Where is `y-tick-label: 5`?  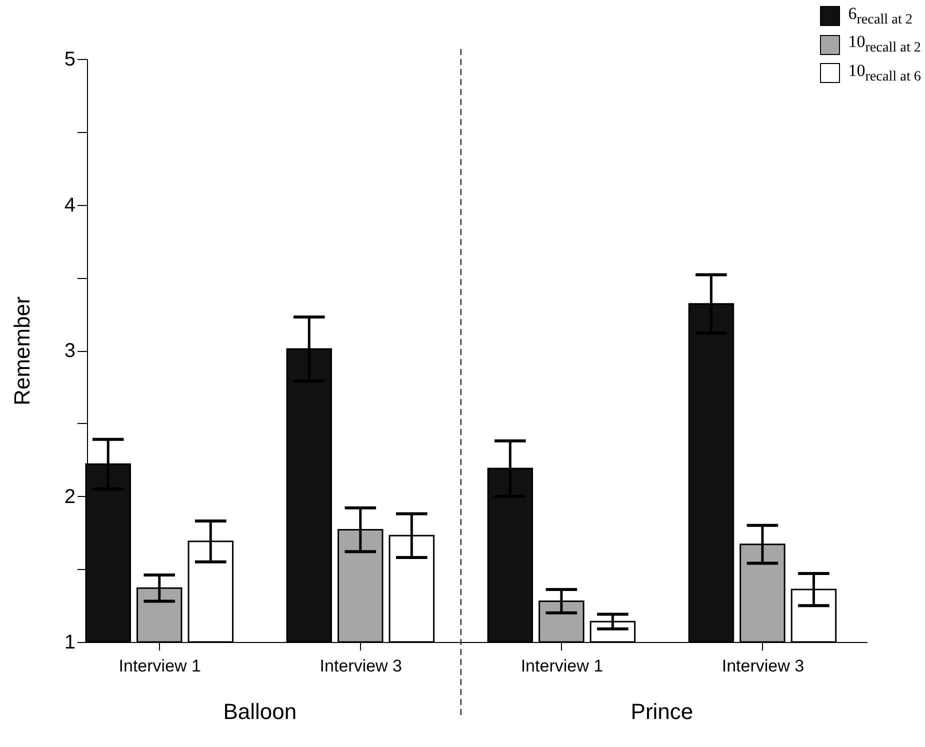 y-tick-label: 5 is located at coordinates (70, 59).